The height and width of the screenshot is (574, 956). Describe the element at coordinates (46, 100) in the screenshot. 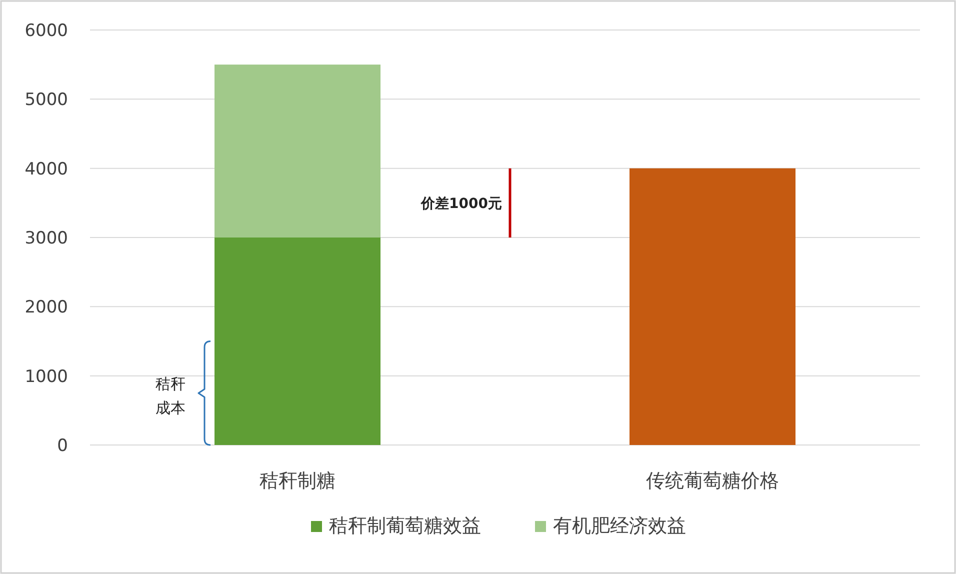

I see `y-tick-label: 5000` at that location.